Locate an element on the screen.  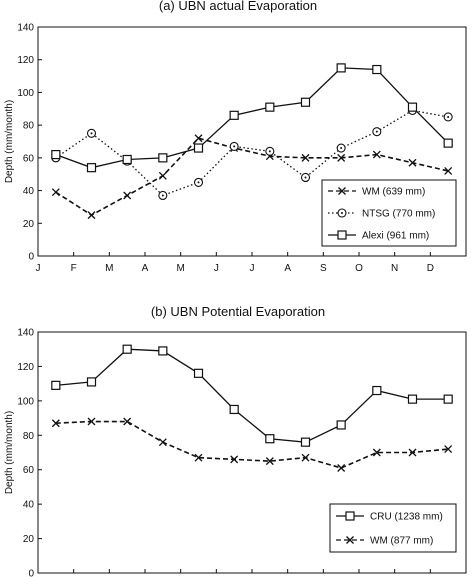
legend-label: WM (639 mm) is located at coordinates (393, 192).